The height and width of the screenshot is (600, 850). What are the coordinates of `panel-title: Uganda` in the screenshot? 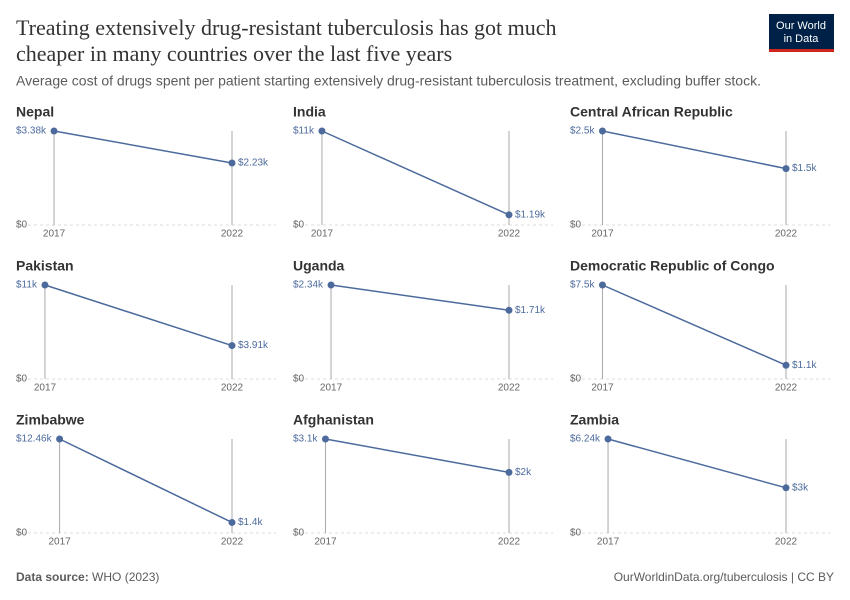 It's located at (319, 266).